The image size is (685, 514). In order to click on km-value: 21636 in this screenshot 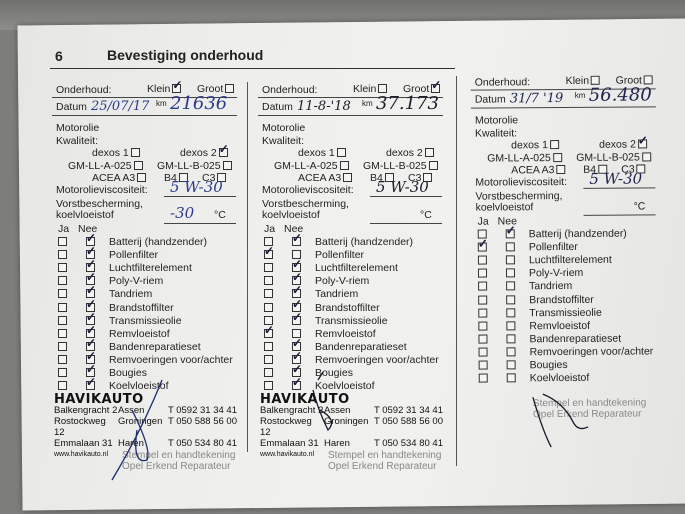, I will do `click(199, 103)`.